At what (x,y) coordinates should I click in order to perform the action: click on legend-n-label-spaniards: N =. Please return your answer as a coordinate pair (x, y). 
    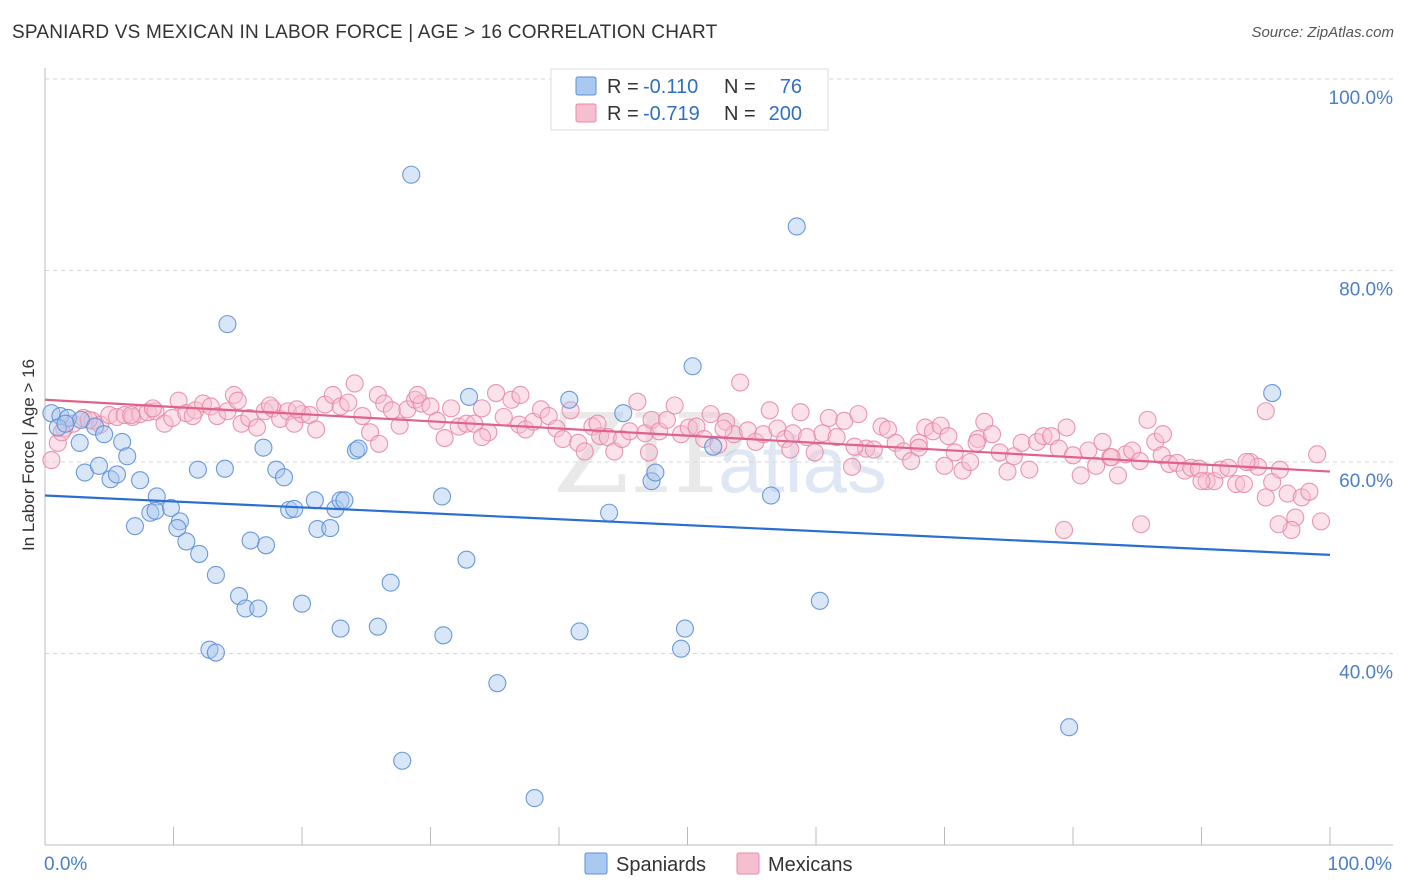
    Looking at the image, I should click on (740, 87).